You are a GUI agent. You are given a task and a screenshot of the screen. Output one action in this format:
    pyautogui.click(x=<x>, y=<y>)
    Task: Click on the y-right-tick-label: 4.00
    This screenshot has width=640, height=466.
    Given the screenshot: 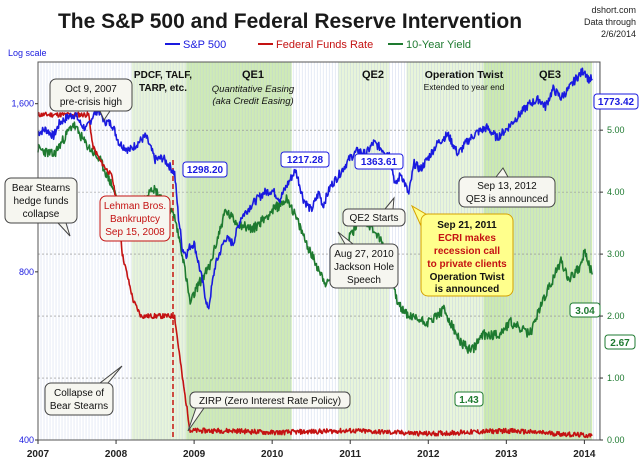 What is the action you would take?
    pyautogui.click(x=616, y=192)
    